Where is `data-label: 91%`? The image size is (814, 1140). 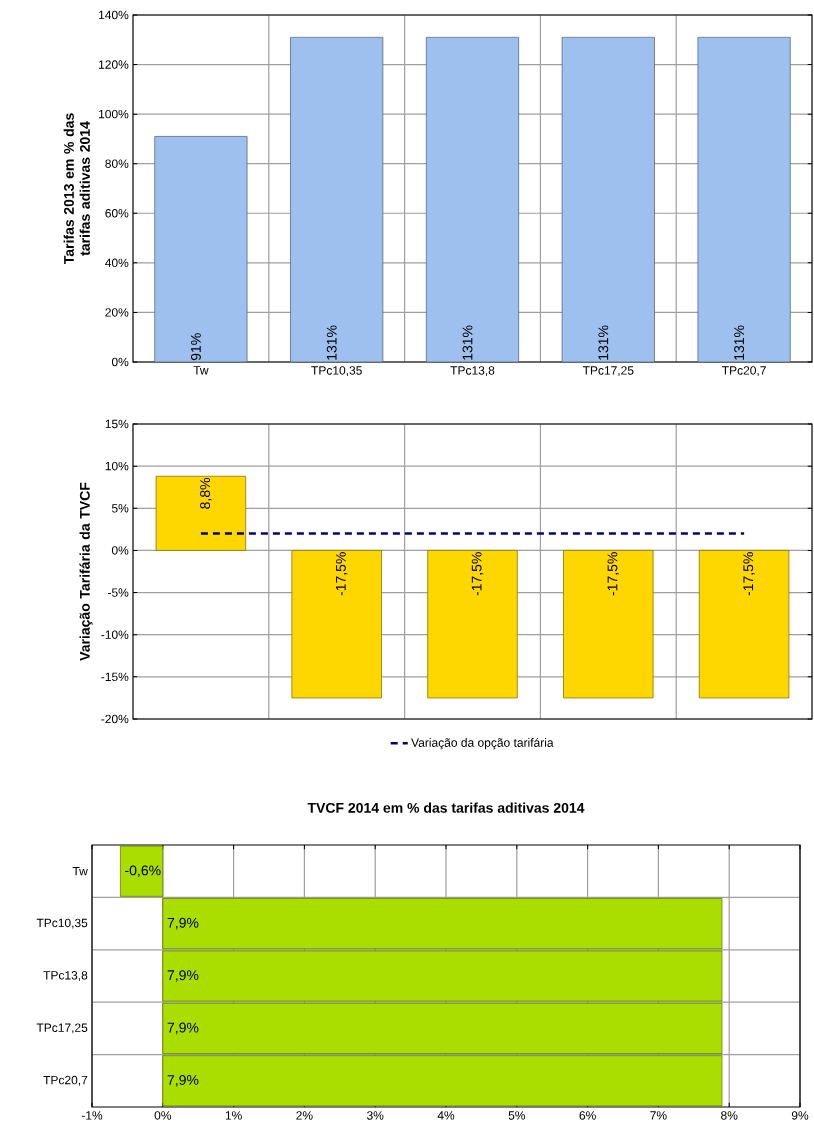
data-label: 91% is located at coordinates (195, 347).